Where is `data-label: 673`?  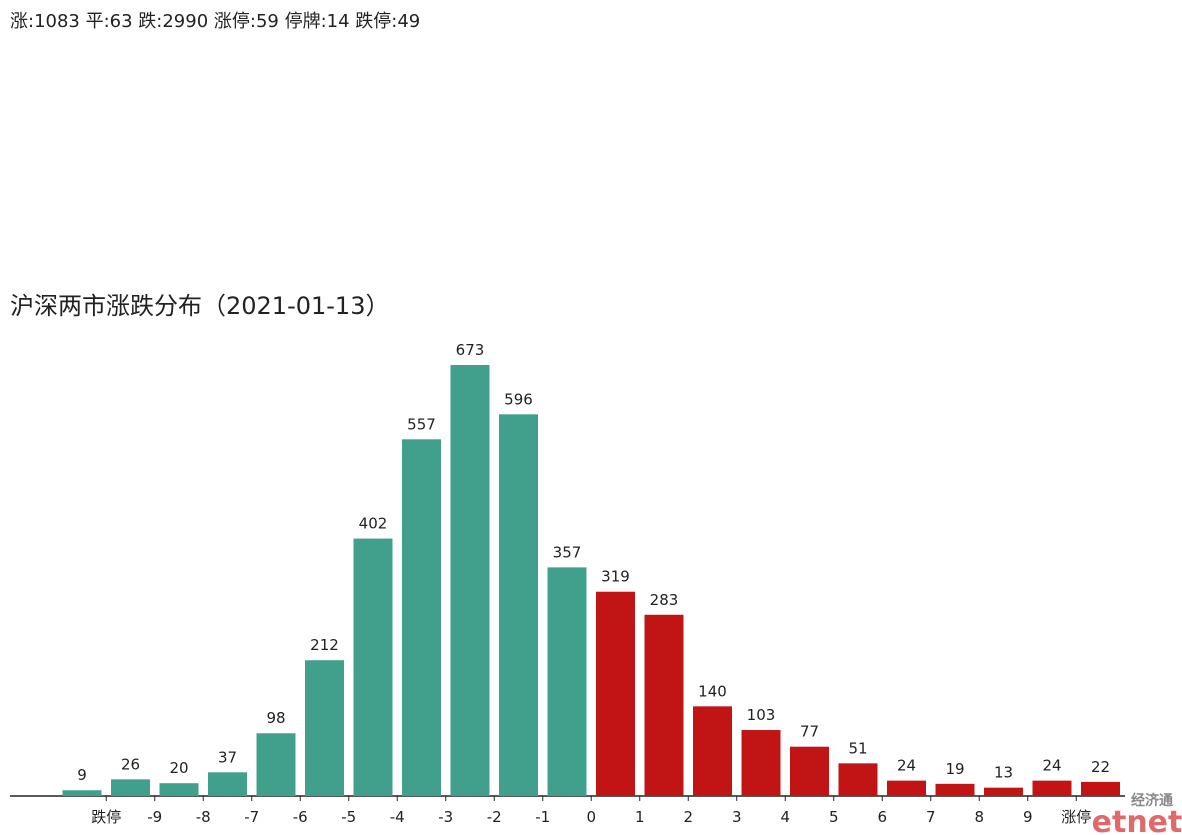
data-label: 673 is located at coordinates (470, 350).